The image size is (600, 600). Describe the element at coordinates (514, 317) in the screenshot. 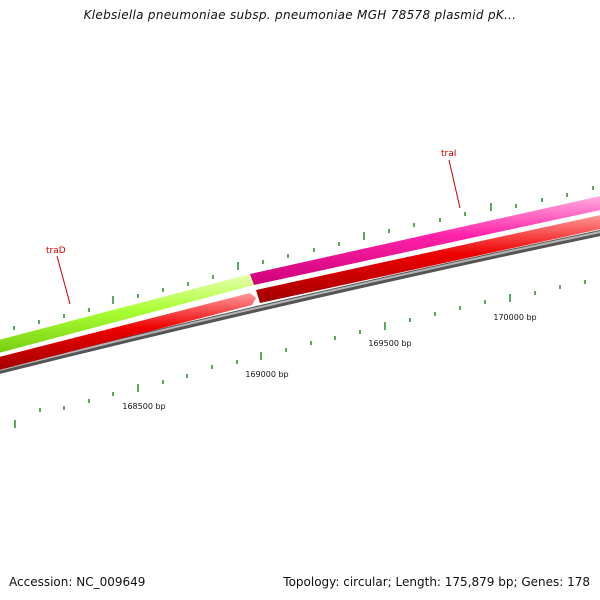

I see `bp-label-170000: 170000 bp` at that location.